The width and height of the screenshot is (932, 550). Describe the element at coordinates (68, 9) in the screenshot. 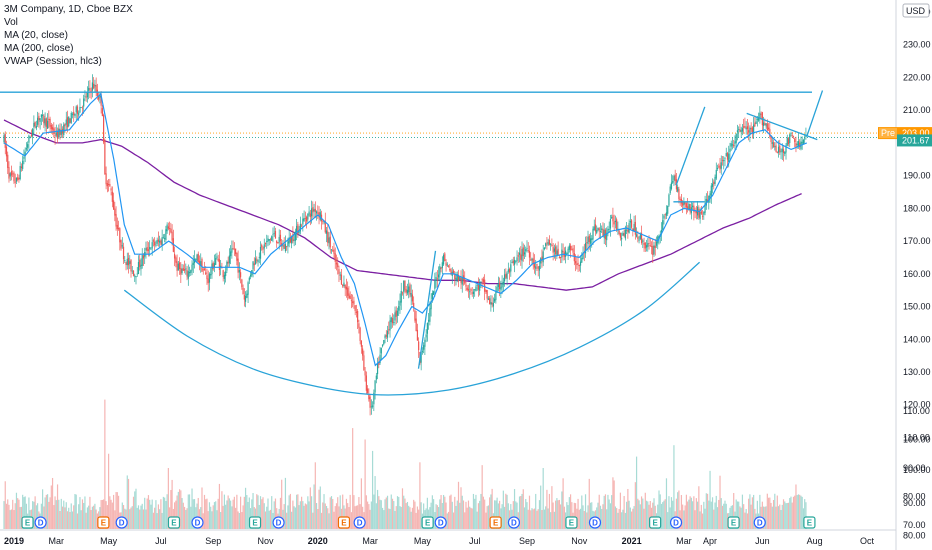

I see `legend-symbol: 3M Company, 1D, Cboe BZX` at that location.